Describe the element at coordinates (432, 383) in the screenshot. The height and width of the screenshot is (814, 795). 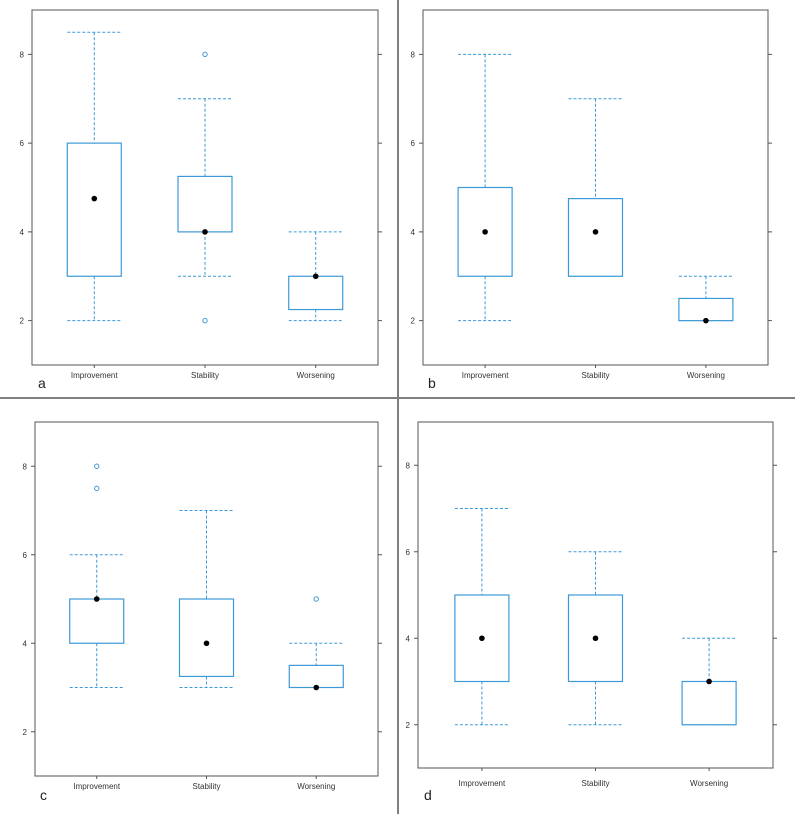
I see `panel-label: b` at that location.